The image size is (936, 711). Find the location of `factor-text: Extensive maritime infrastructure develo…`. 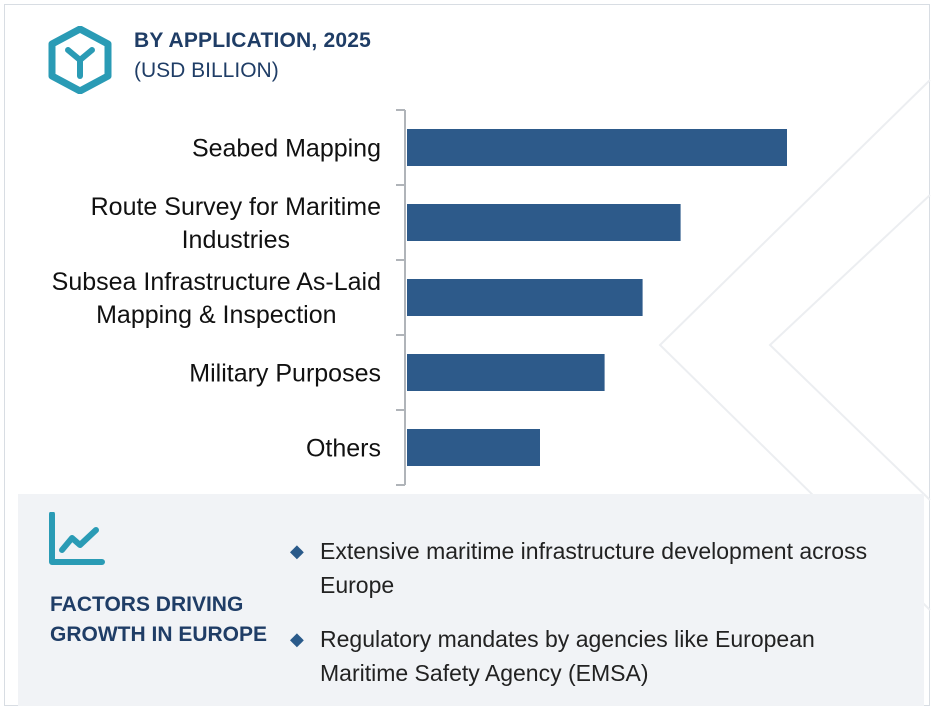

factor-text: Extensive maritime infrastructure develo… is located at coordinates (594, 568).